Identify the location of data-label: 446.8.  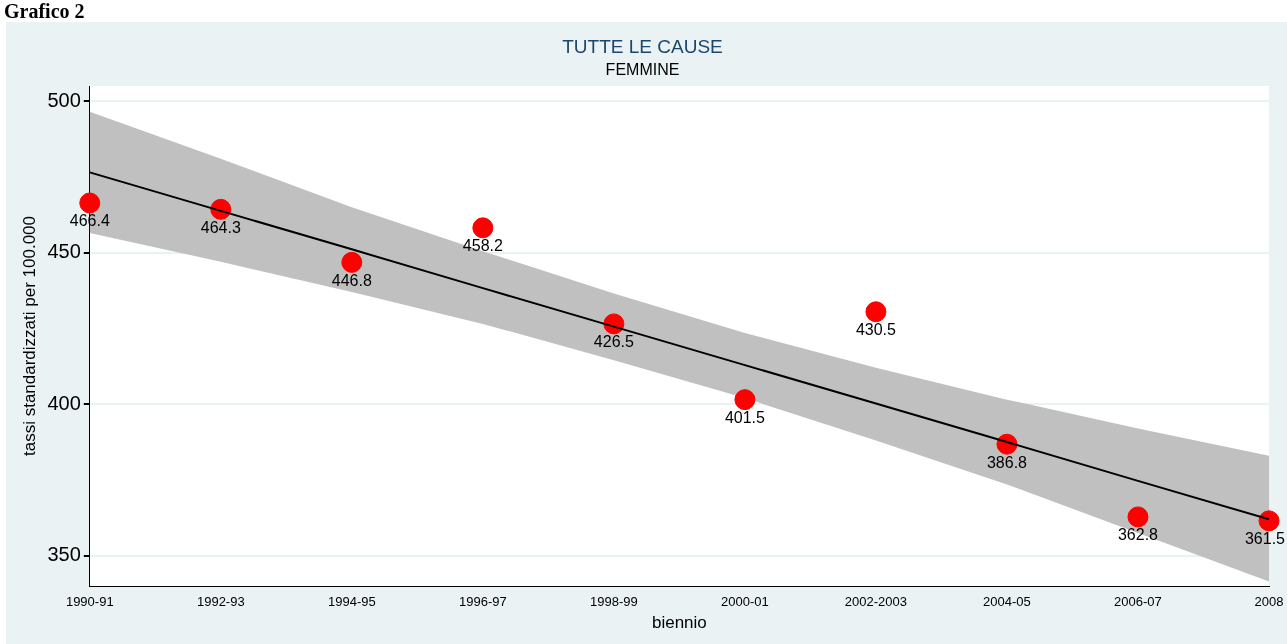
(351, 280).